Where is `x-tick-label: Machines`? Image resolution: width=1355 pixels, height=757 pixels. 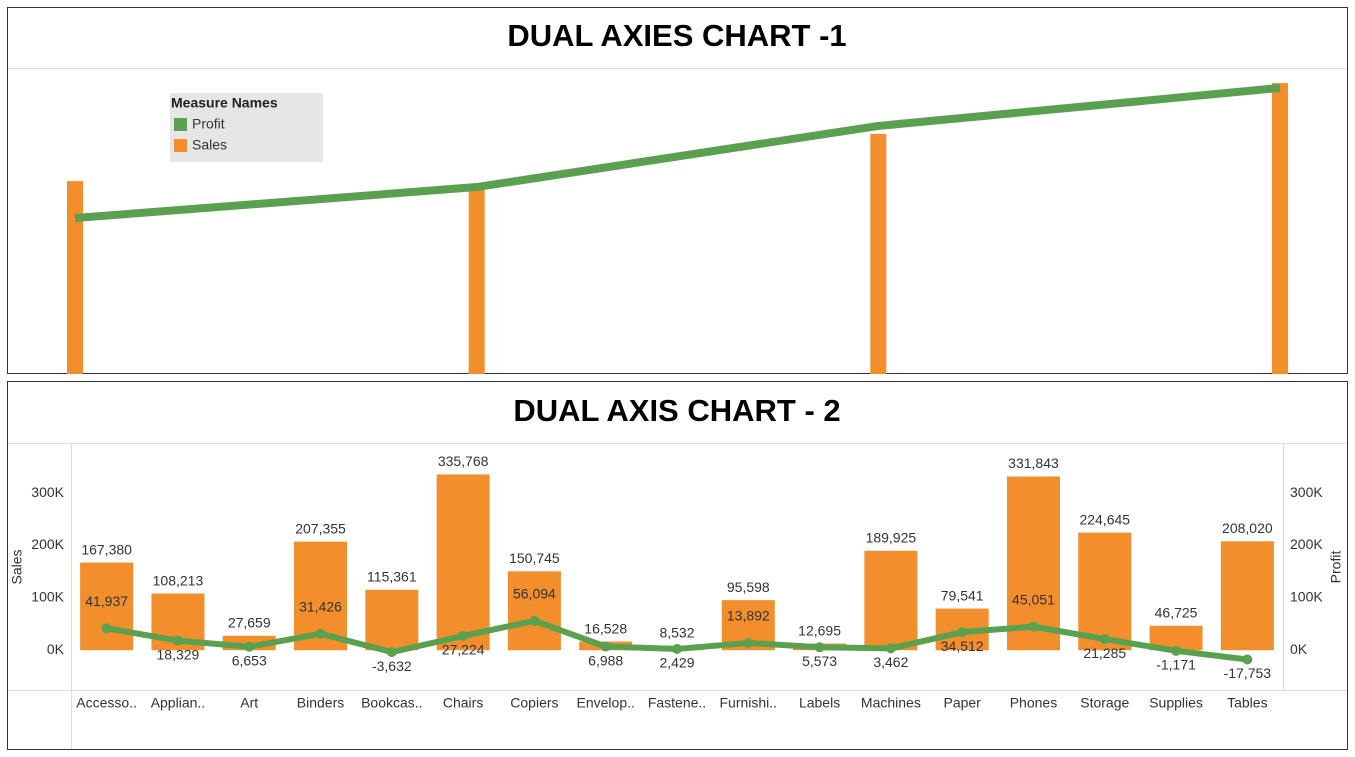 x-tick-label: Machines is located at coordinates (891, 703).